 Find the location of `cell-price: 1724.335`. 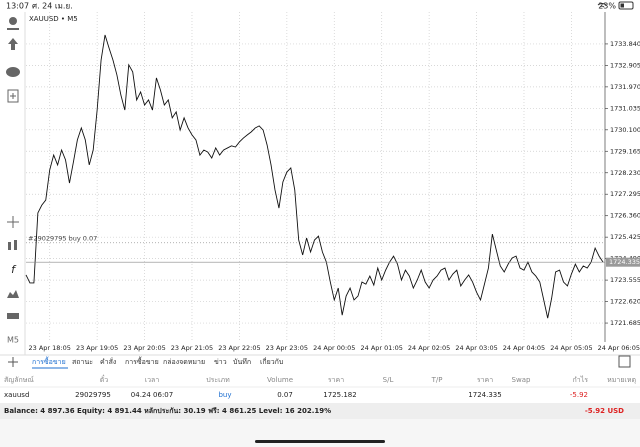

cell-price: 1724.335 is located at coordinates (484, 395).